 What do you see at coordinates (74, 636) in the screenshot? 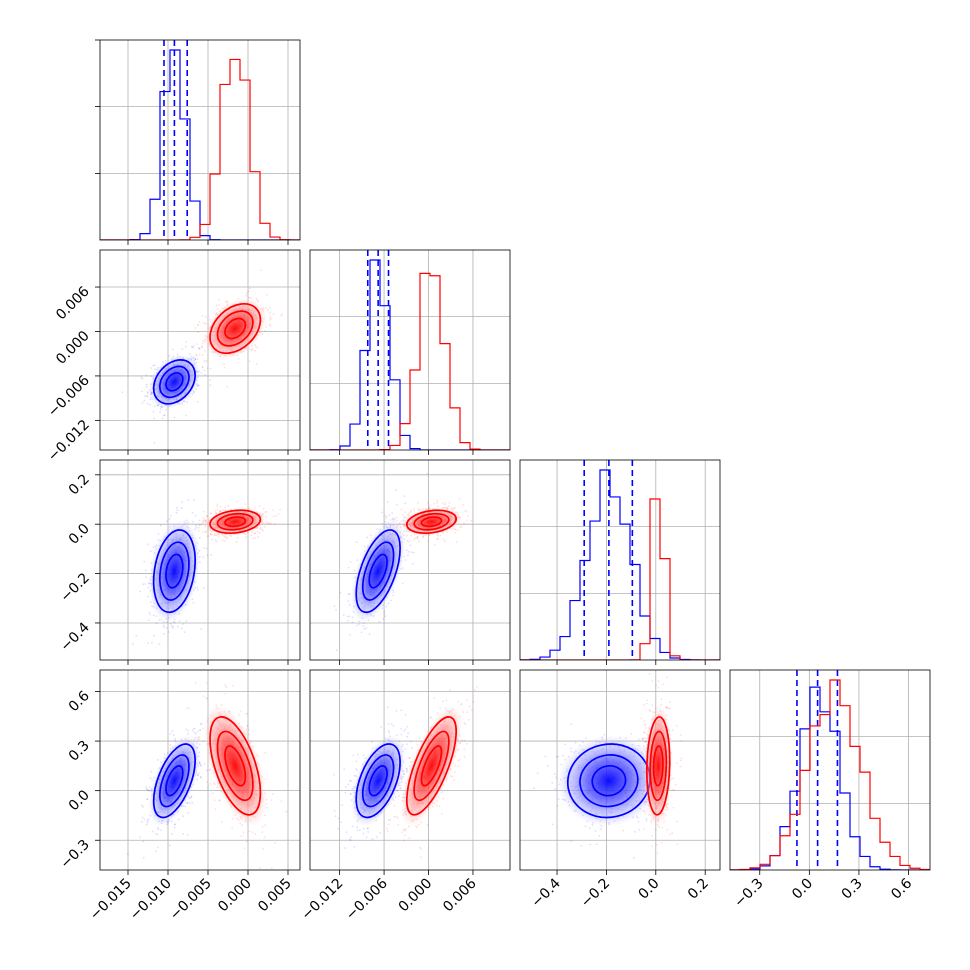
I see `y-tick-label: −0.4` at bounding box center [74, 636].